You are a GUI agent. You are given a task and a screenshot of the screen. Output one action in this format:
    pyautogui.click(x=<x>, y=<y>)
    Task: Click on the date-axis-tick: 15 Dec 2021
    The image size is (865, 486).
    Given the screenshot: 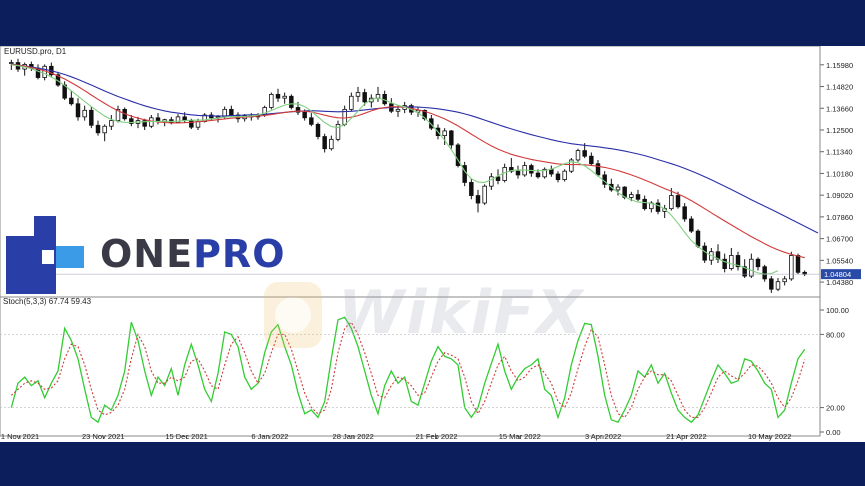 What is the action you would take?
    pyautogui.click(x=186, y=436)
    